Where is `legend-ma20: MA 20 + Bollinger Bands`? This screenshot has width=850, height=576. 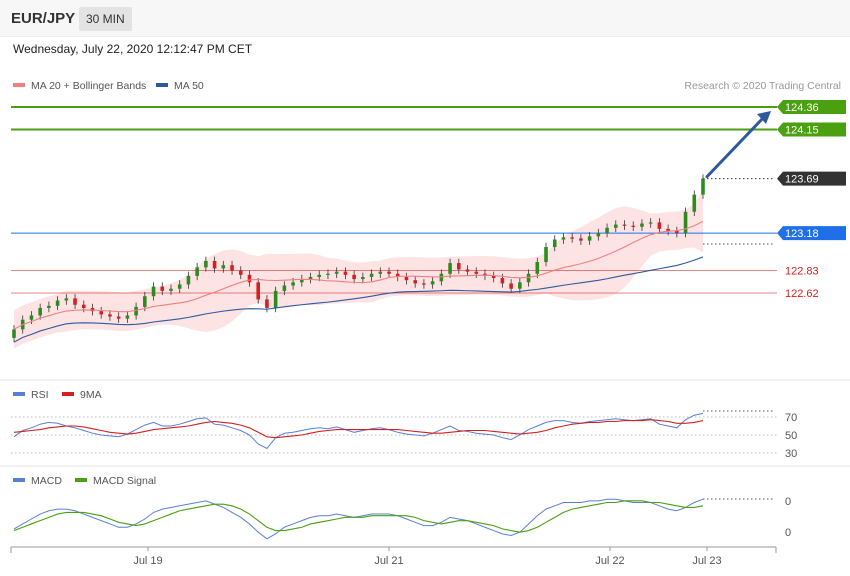
legend-ma20: MA 20 + Bollinger Bands is located at coordinates (79, 86).